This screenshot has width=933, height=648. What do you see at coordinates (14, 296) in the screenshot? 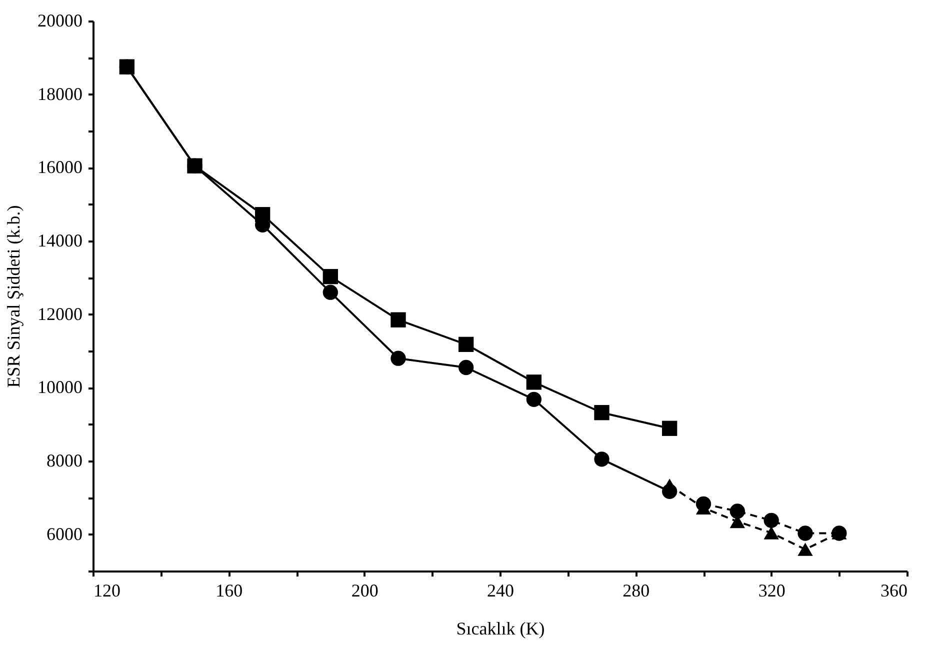
I see `y-axis-title: ESR Sinyal Şiddeti (k.b.)` at bounding box center [14, 296].